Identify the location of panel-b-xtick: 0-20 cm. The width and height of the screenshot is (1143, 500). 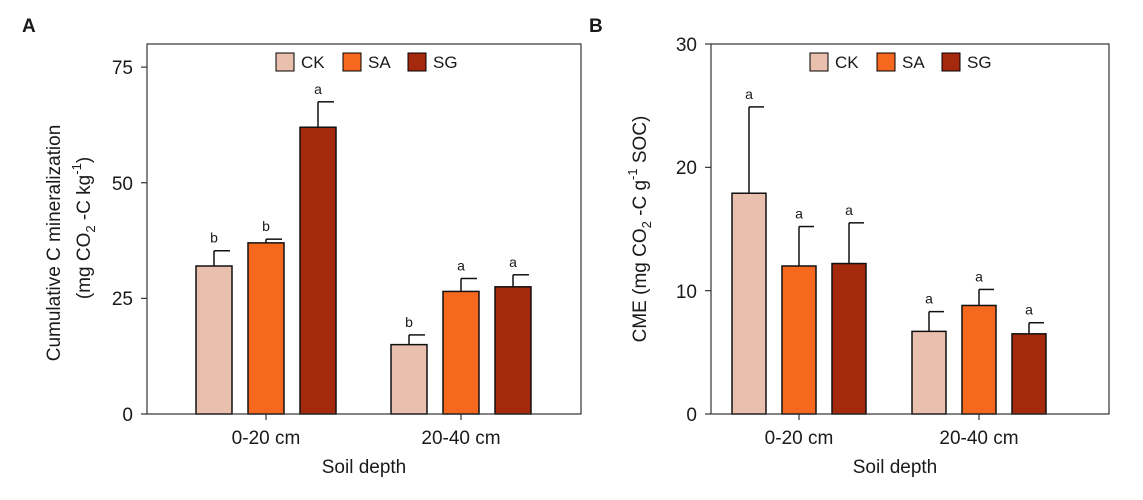
(799, 438).